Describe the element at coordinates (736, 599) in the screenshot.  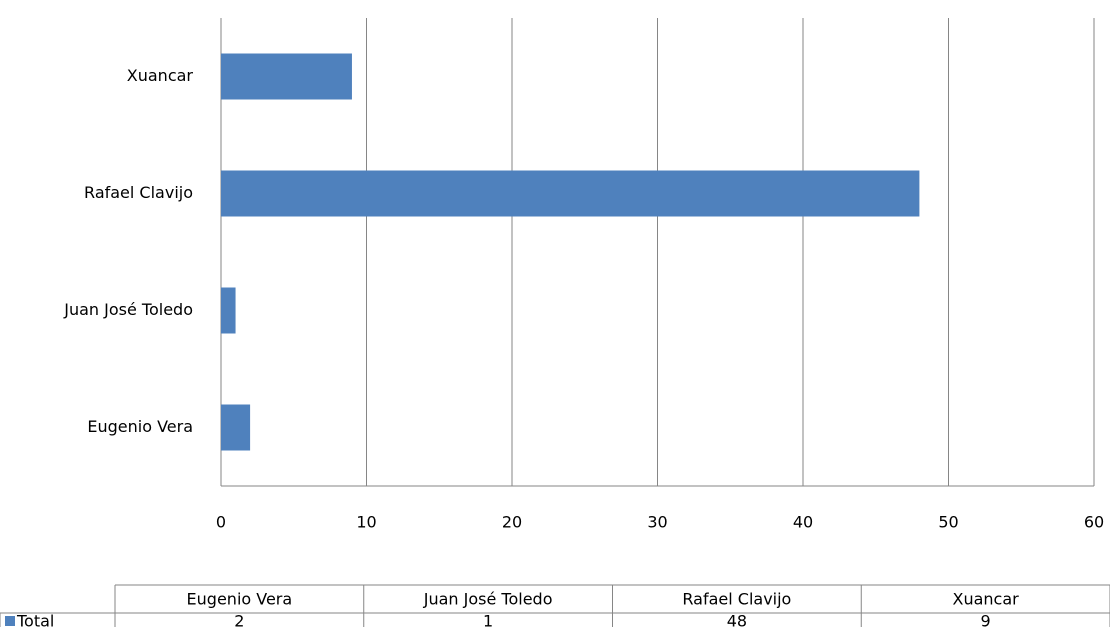
I see `table-header: Rafael Clavijo` at that location.